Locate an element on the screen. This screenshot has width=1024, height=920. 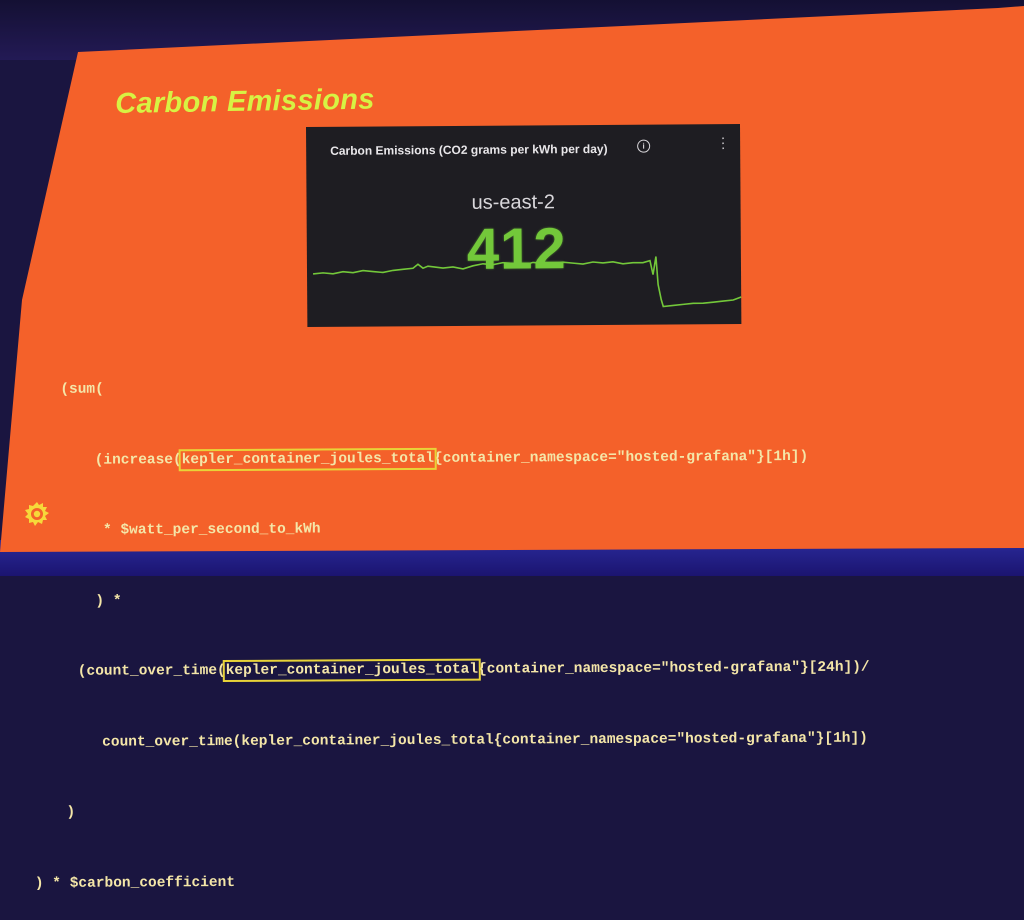
code-line-1: (sum( is located at coordinates (82, 389).